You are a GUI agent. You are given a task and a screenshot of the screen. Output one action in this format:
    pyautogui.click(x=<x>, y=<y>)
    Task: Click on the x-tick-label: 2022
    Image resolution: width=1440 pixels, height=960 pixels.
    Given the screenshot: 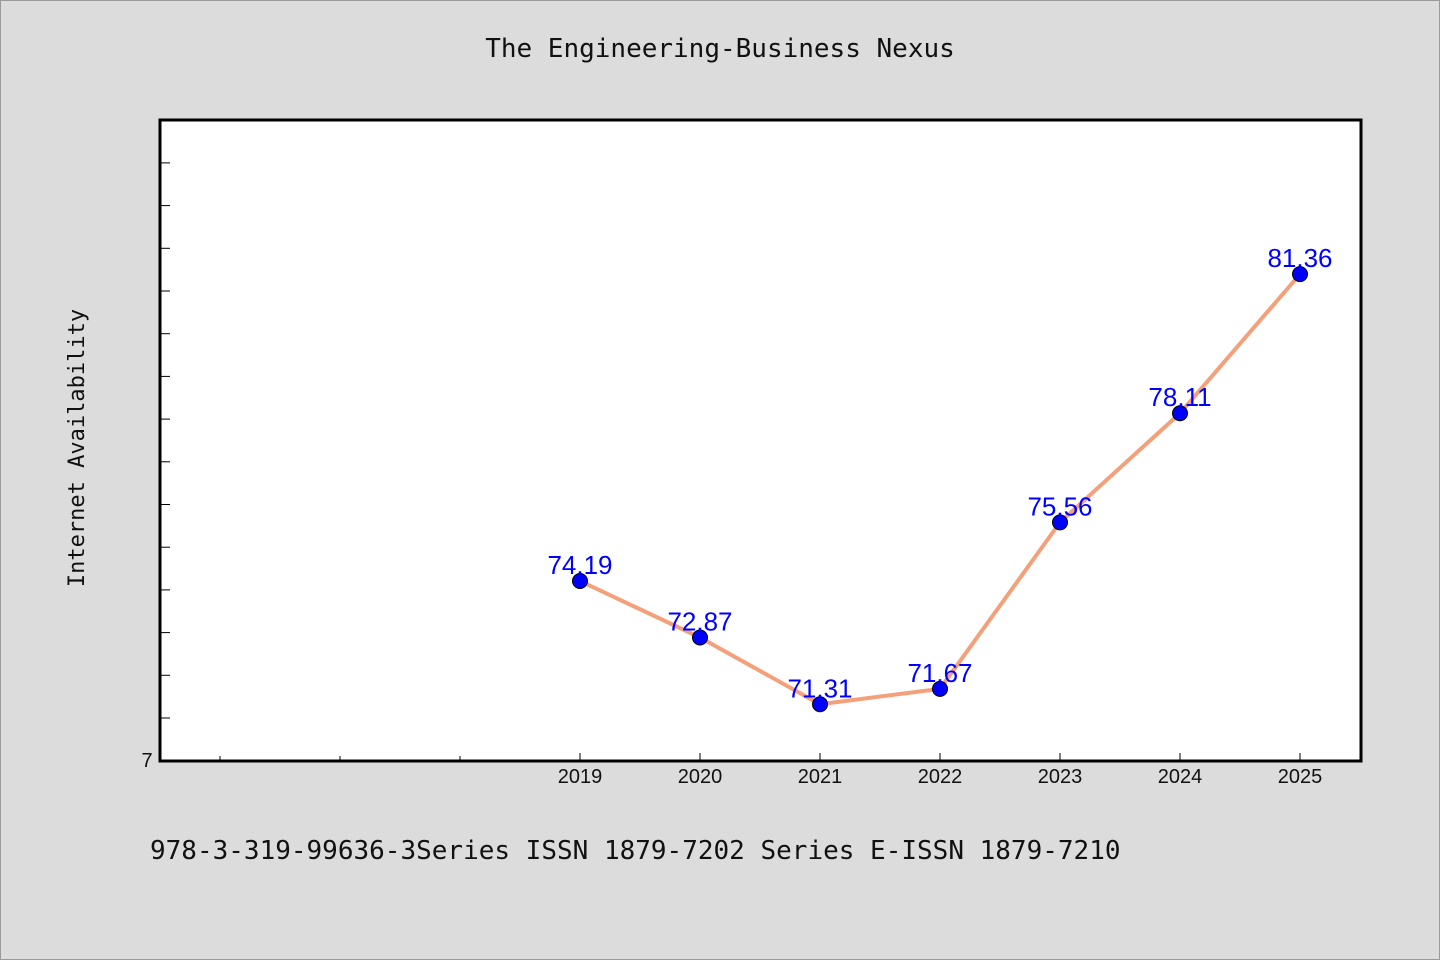 What is the action you would take?
    pyautogui.click(x=940, y=777)
    